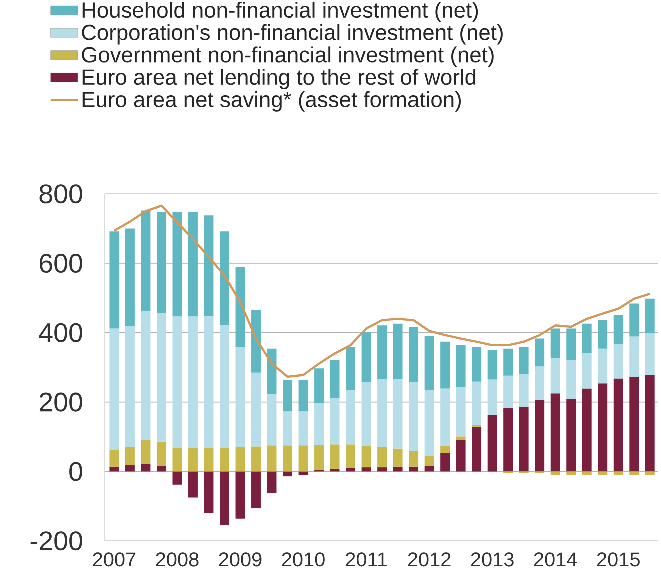 The image size is (661, 577). What do you see at coordinates (61, 402) in the screenshot?
I see `y-tick-label: 200` at bounding box center [61, 402].